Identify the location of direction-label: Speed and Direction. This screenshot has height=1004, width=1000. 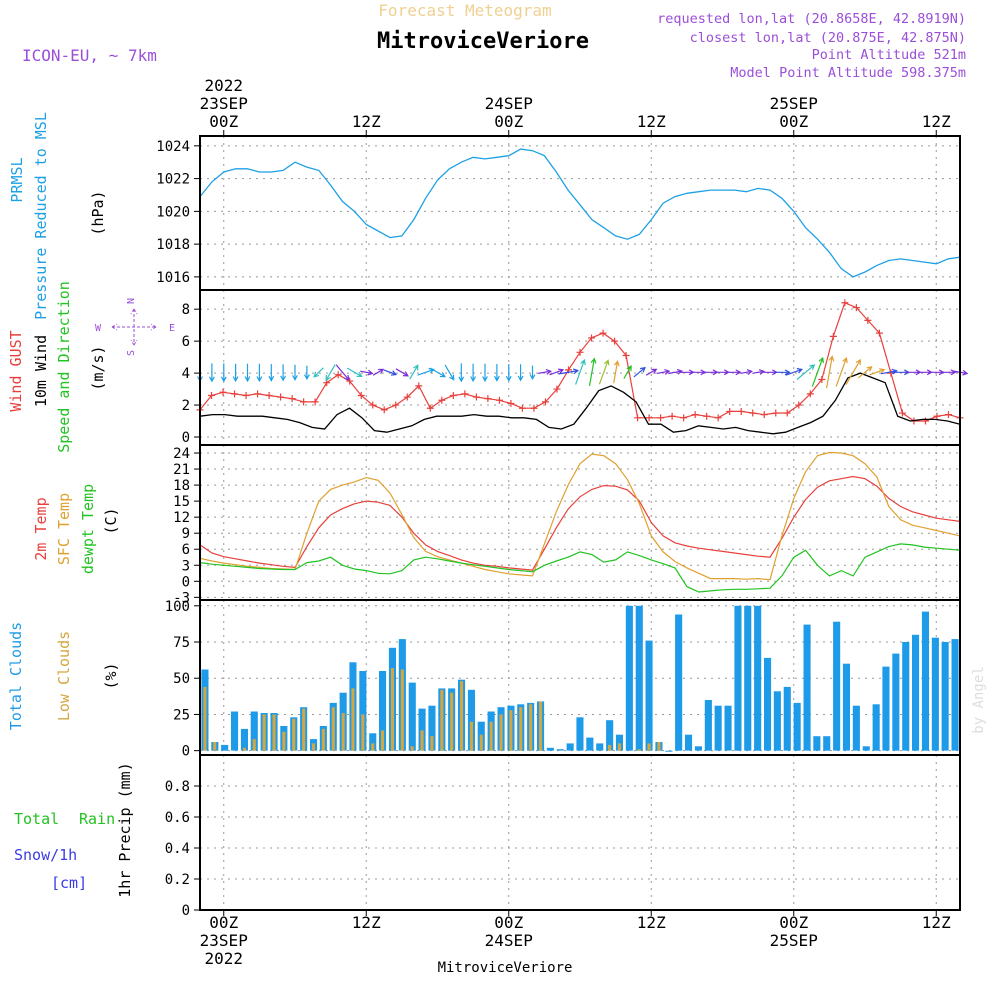
(64, 367).